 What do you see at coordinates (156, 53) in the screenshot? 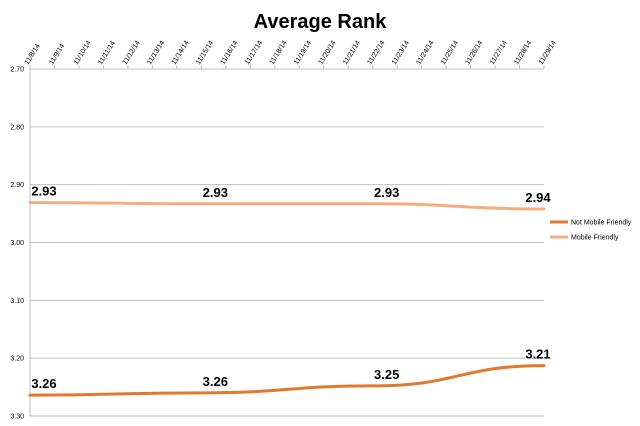
I see `x-tick-label: 11/13/14` at bounding box center [156, 53].